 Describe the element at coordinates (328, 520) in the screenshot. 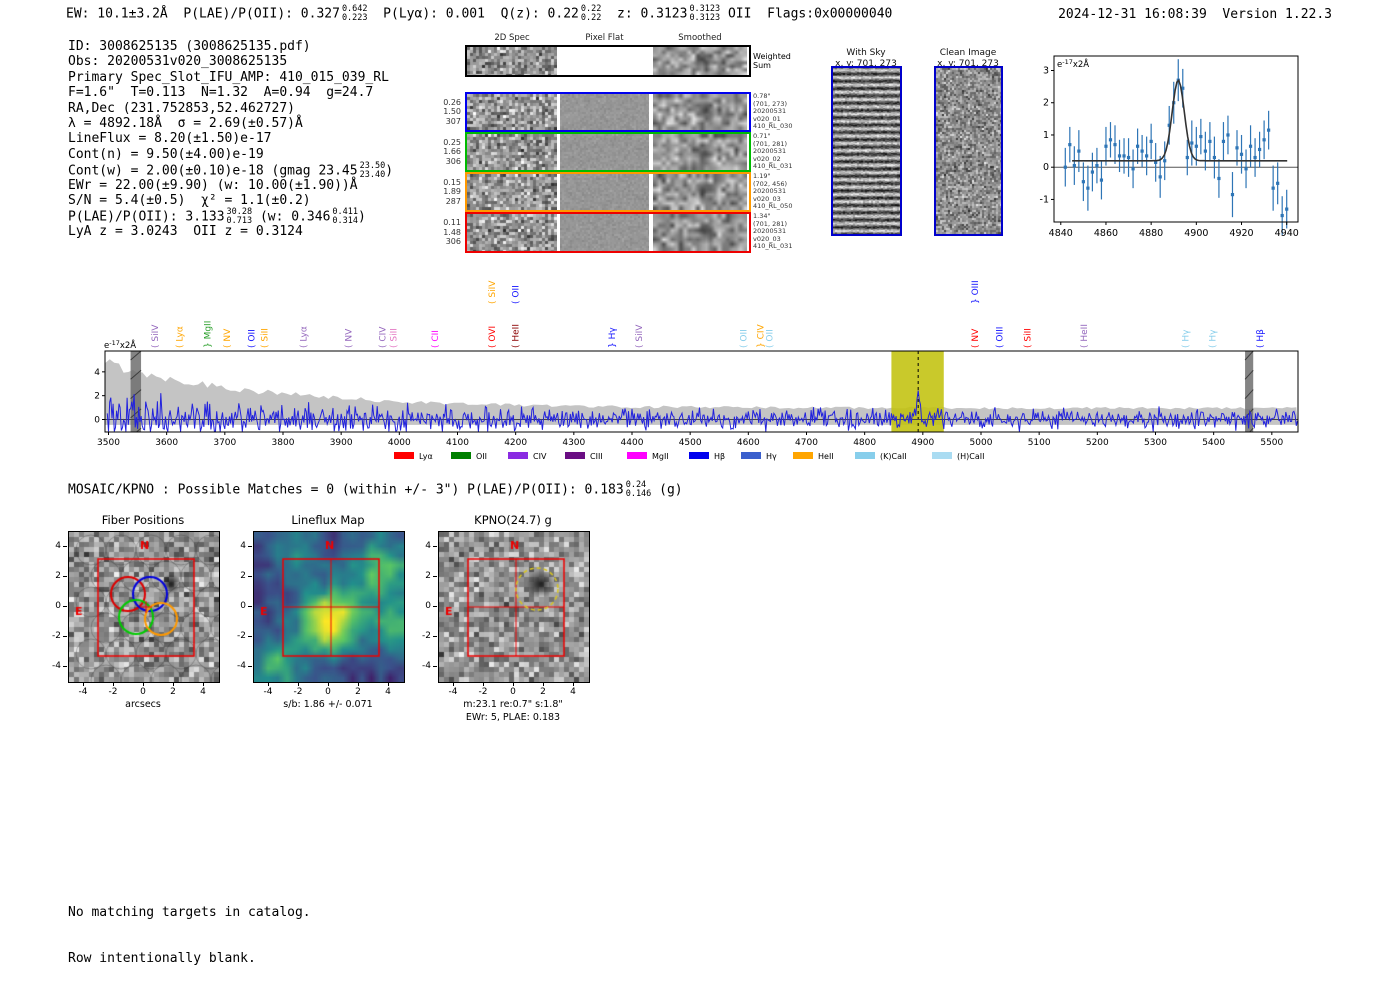

I see `cutout-title: Lineflux Map` at that location.